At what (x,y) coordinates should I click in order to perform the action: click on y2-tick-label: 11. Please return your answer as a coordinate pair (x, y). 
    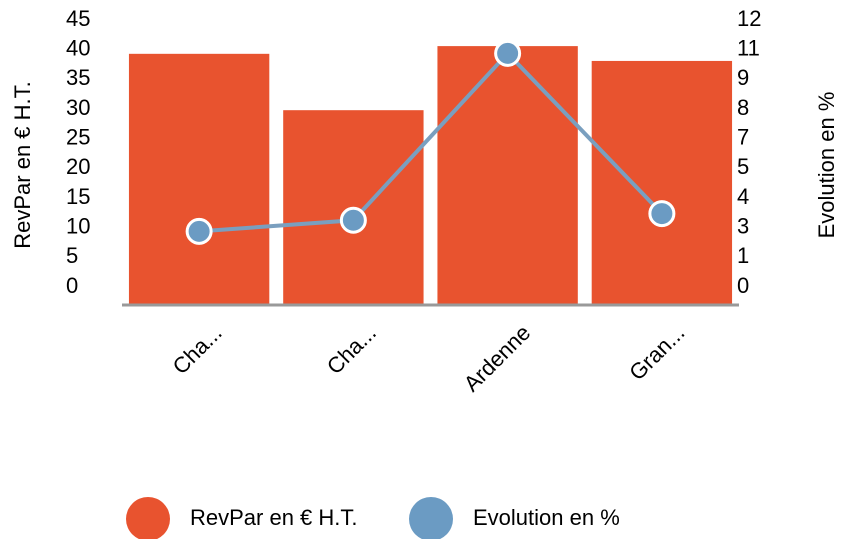
    Looking at the image, I should click on (748, 47).